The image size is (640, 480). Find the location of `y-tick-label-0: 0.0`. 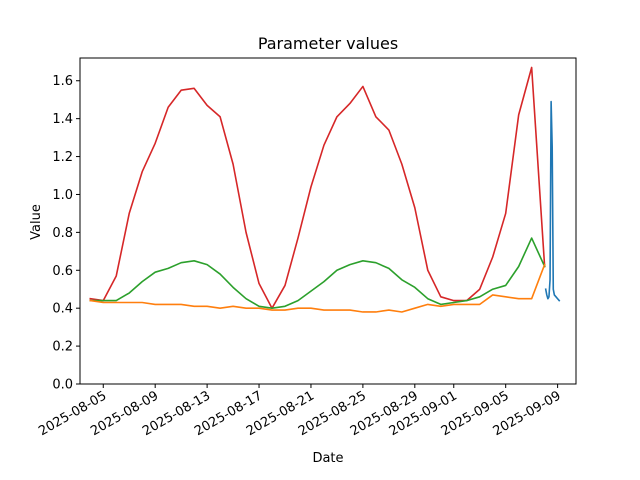

y-tick-label-0: 0.0 is located at coordinates (62, 385).